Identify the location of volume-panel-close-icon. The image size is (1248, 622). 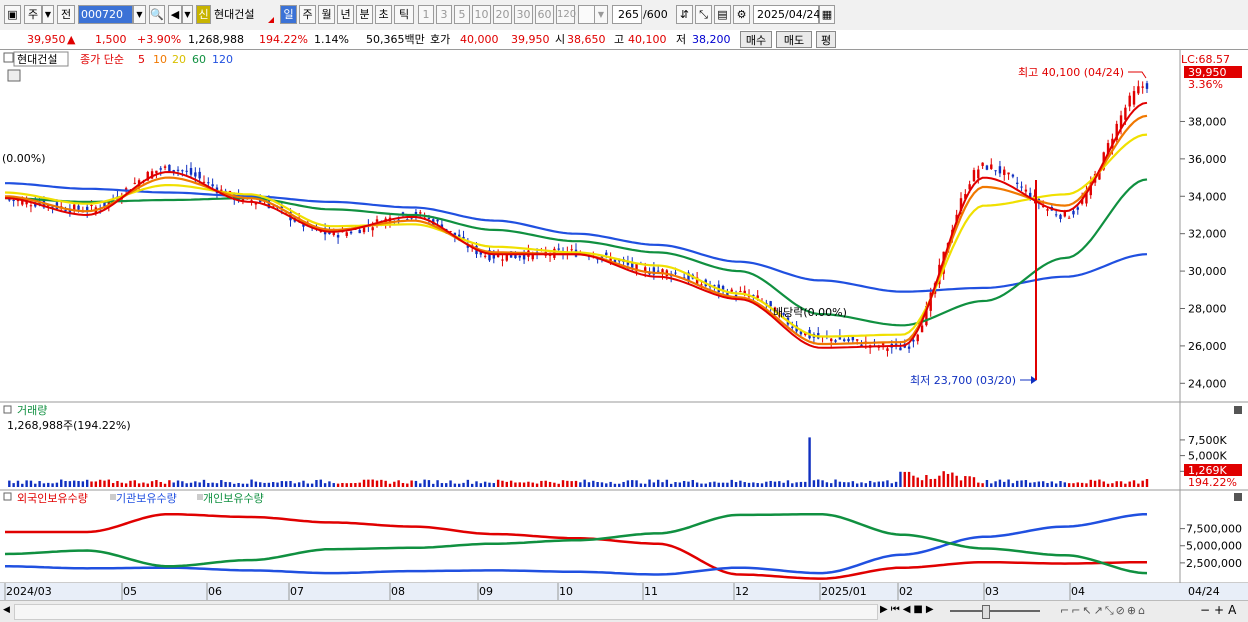
(1238, 410).